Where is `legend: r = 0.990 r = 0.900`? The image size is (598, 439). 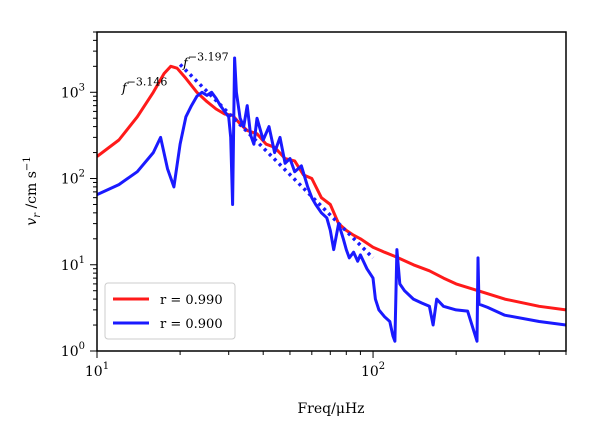
legend: r = 0.990 r = 0.900 is located at coordinates (170, 311).